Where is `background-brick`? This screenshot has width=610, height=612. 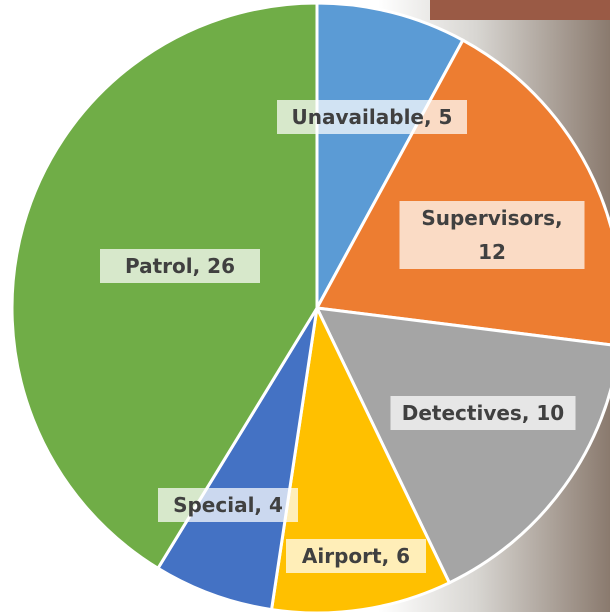
background-brick is located at coordinates (520, 10).